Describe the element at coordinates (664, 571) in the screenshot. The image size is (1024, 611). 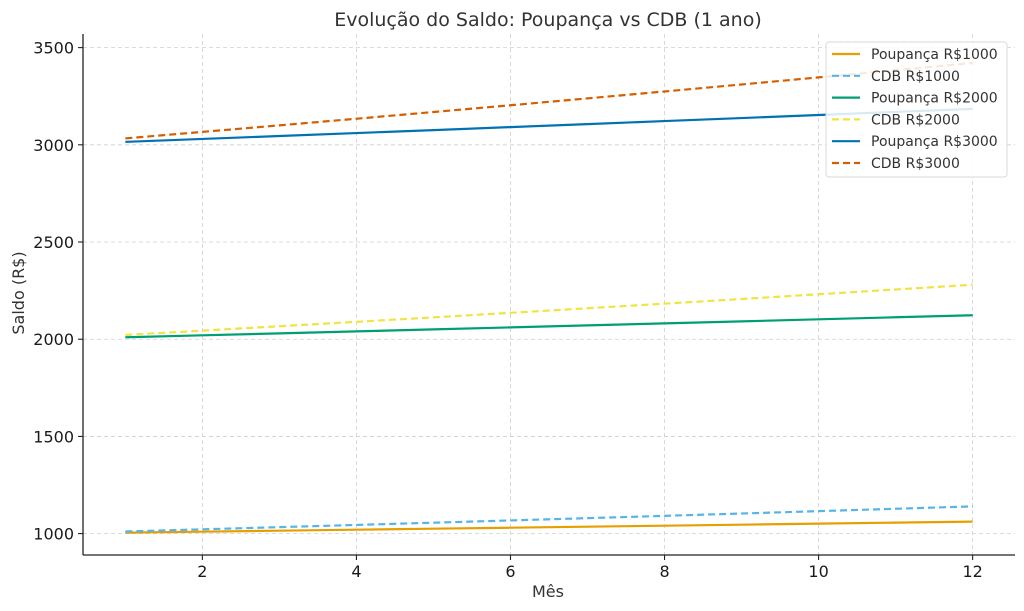
I see `x-tick-label: 8` at that location.